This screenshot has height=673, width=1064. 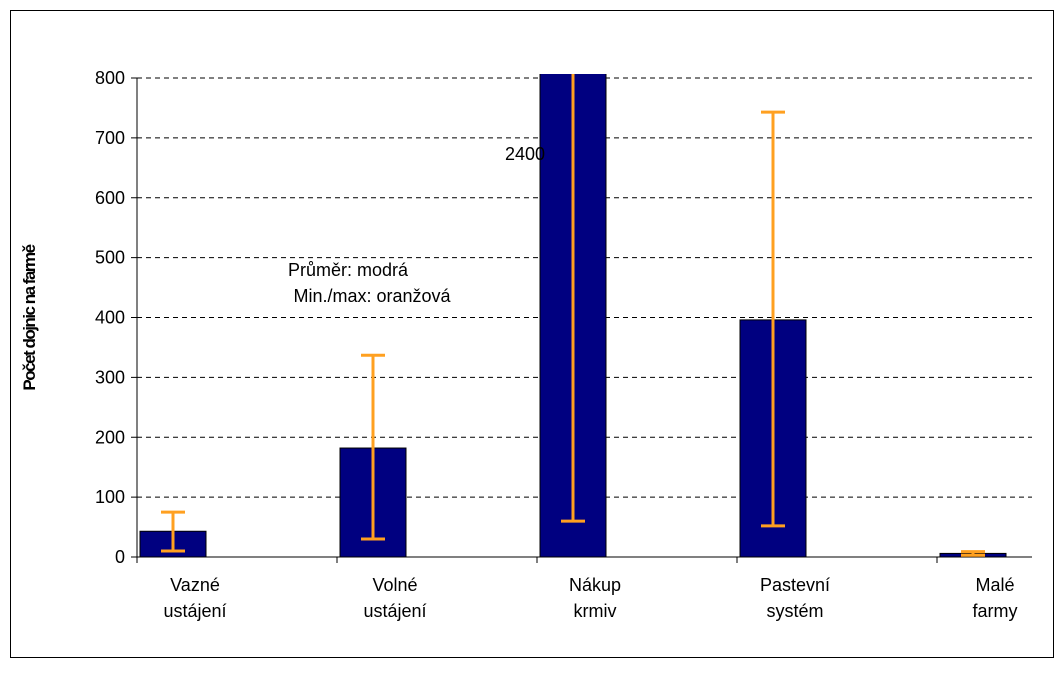 What do you see at coordinates (110, 437) in the screenshot?
I see `y-tick-label: 200` at bounding box center [110, 437].